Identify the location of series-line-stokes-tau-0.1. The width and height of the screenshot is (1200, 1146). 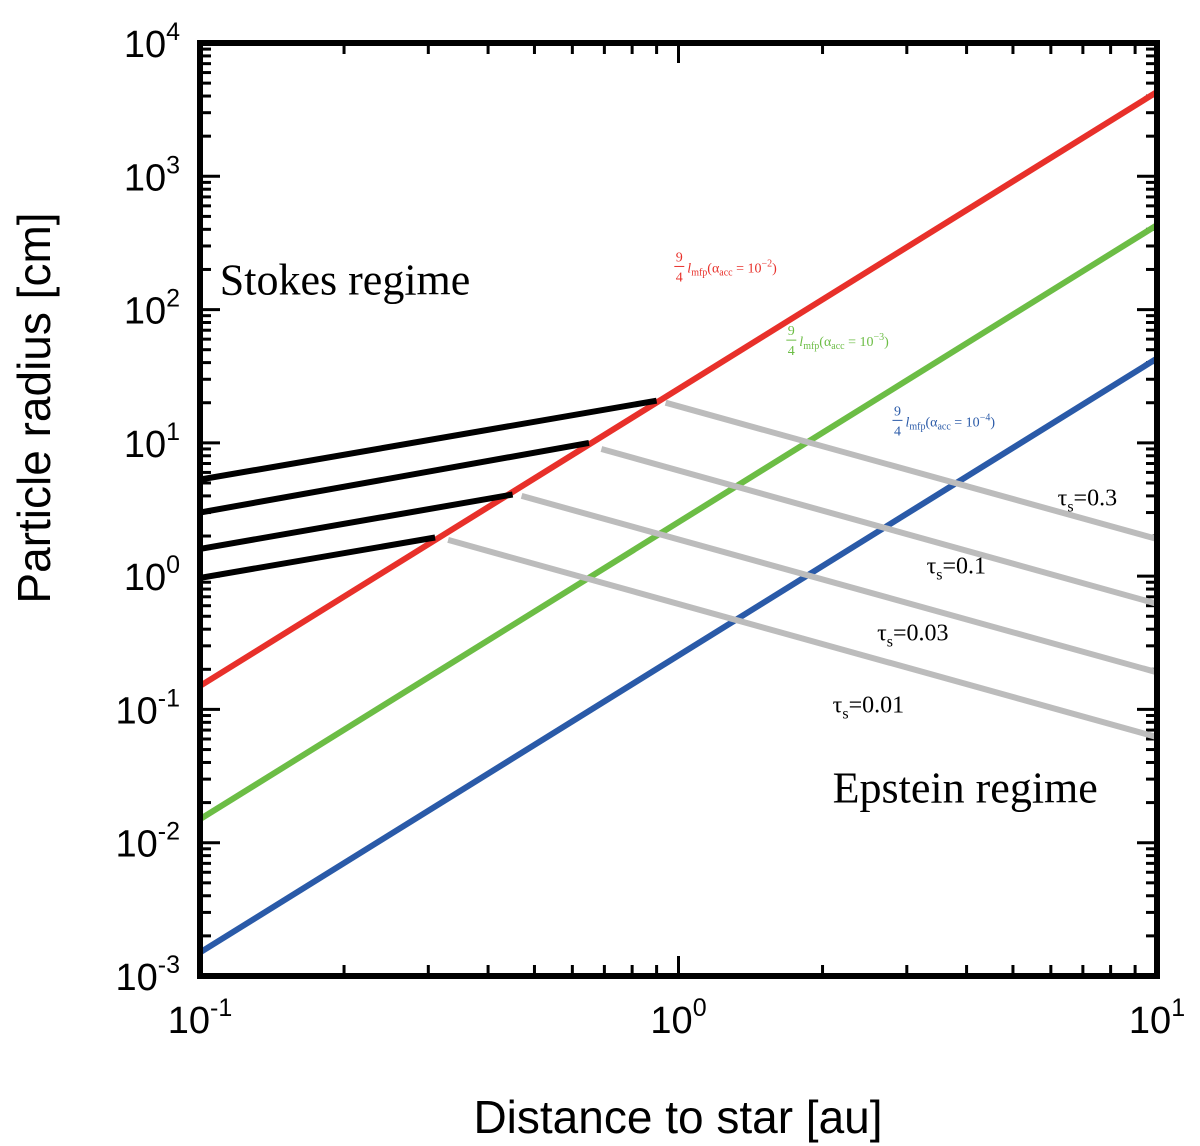
(395, 477).